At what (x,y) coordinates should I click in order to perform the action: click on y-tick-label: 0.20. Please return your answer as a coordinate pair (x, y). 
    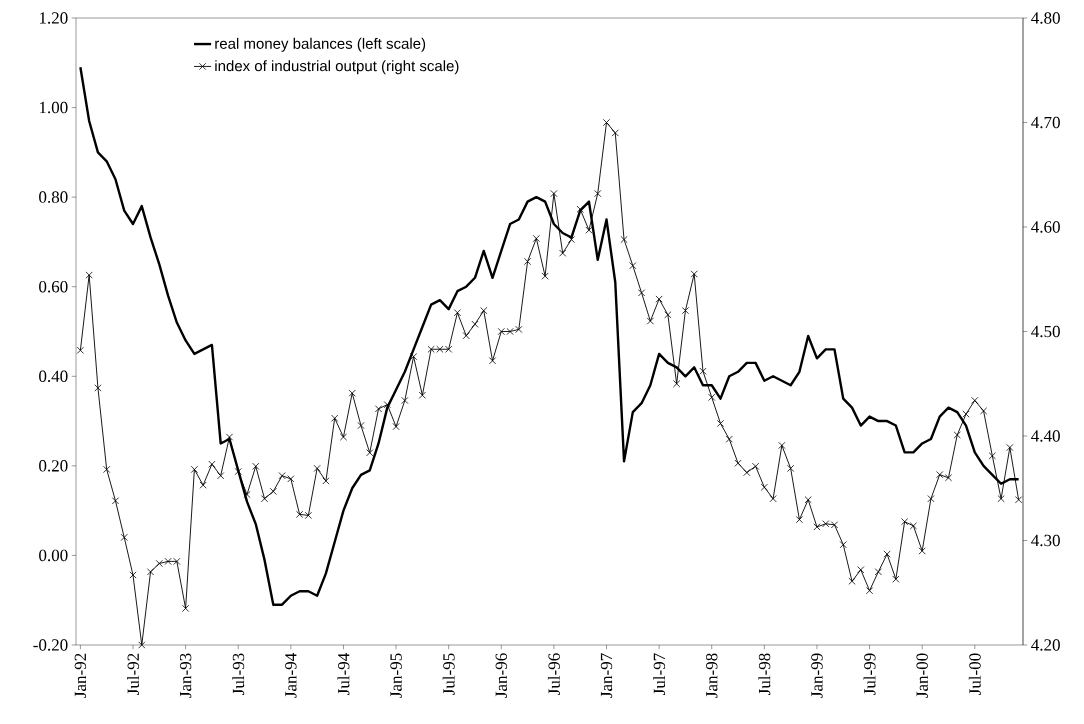
    Looking at the image, I should click on (53, 466).